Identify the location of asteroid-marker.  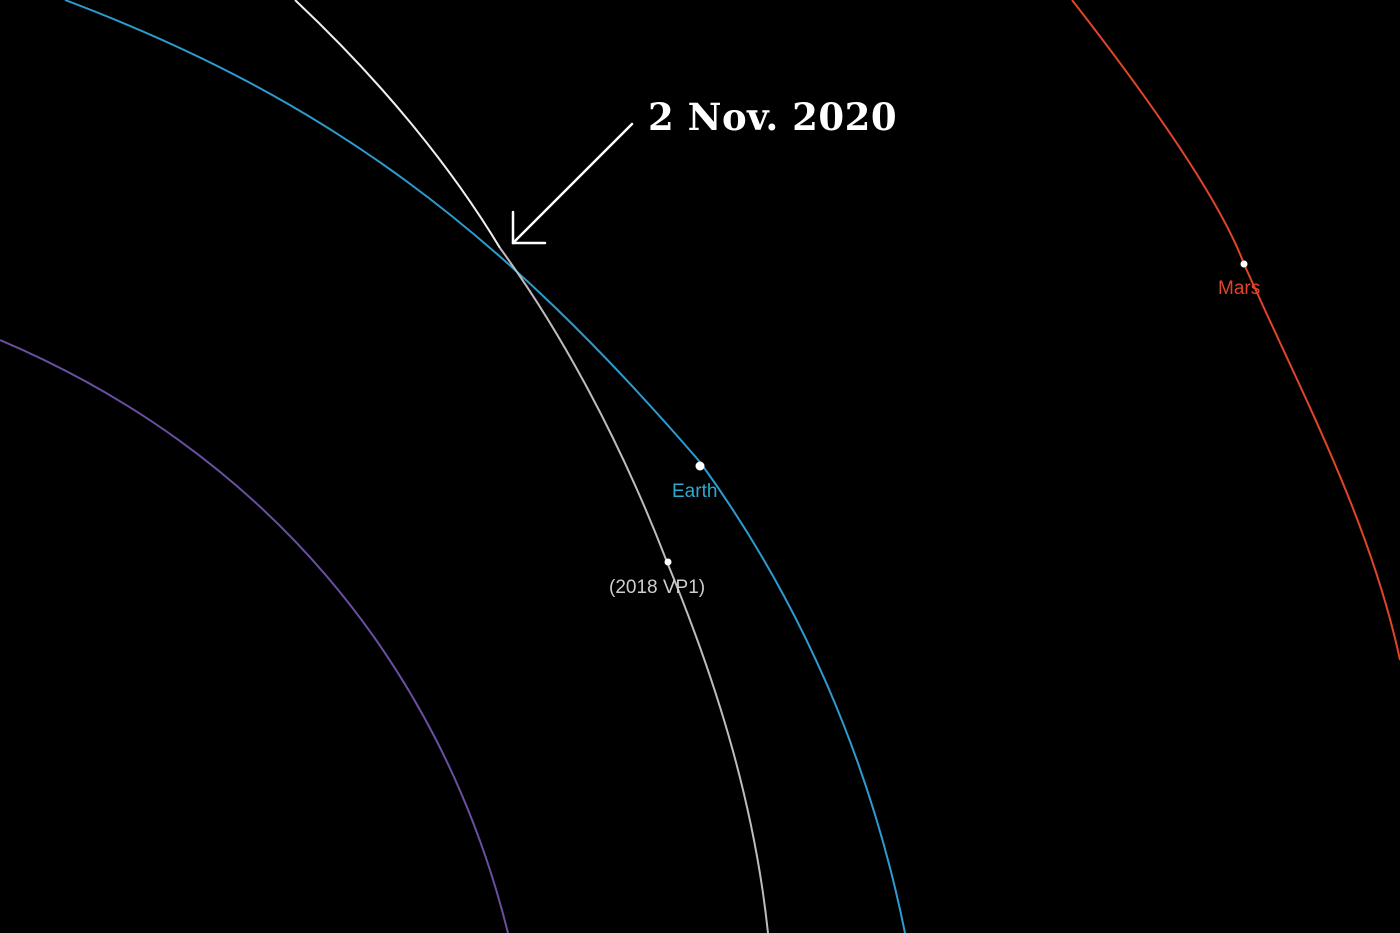
(668, 562).